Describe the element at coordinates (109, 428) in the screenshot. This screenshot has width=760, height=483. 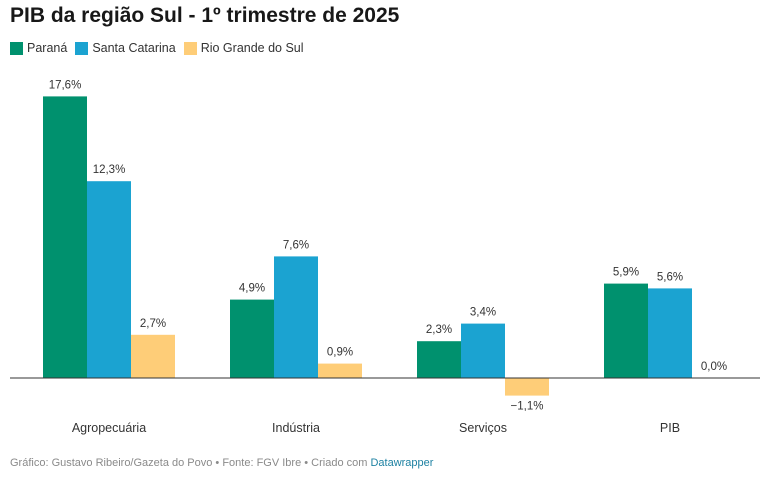
I see `category-label-agropecuaria: Agropecuária` at that location.